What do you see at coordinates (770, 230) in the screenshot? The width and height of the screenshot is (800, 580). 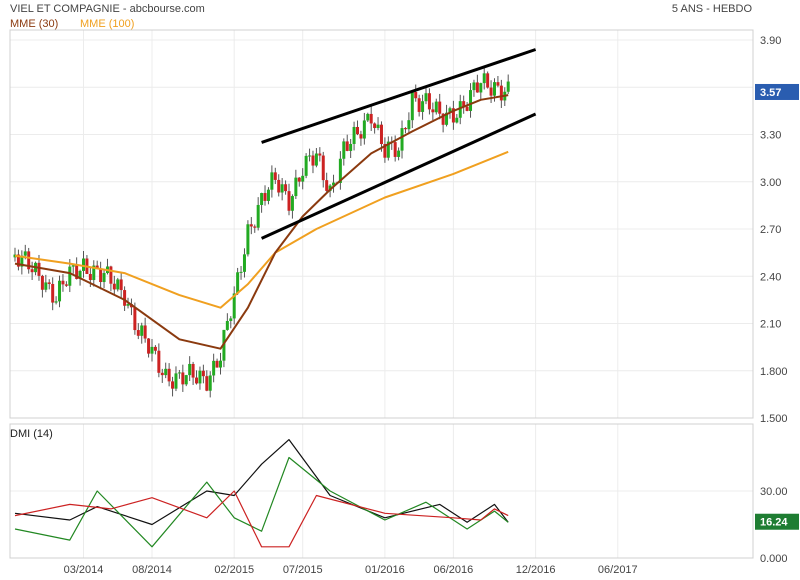 I see `price-tick-label: 2.70` at bounding box center [770, 230].